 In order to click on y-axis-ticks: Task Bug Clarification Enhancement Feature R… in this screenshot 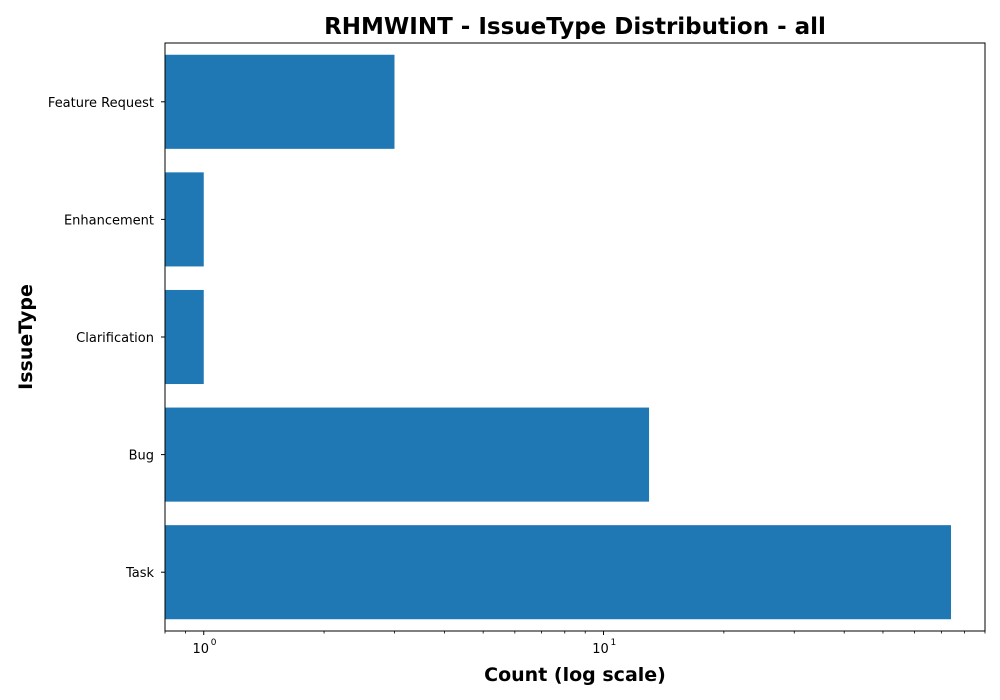, I will do `click(106, 338)`.